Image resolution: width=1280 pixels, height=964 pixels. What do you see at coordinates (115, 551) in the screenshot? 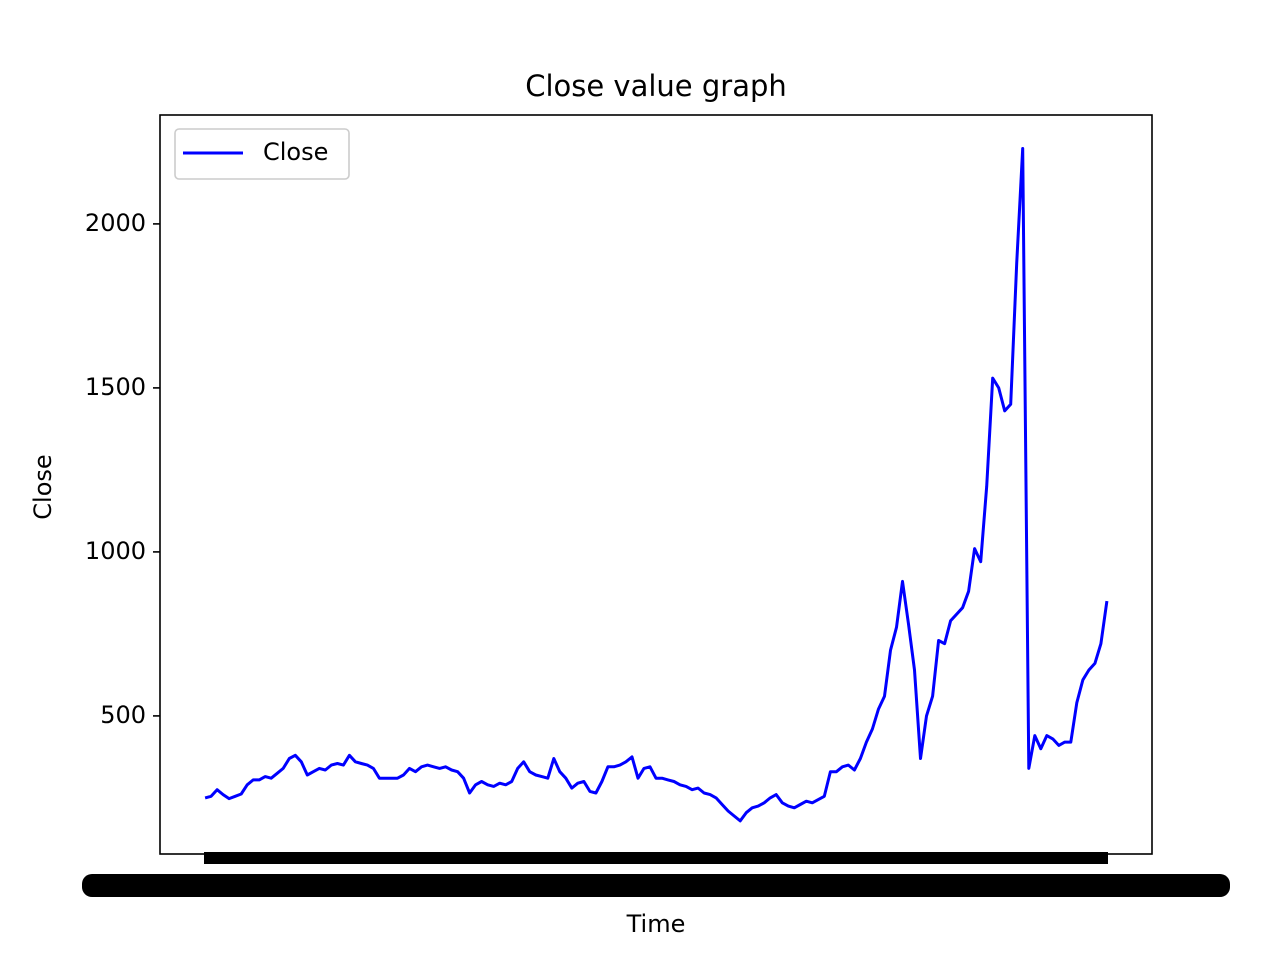
I see `y-tick-label: 1000` at bounding box center [115, 551].